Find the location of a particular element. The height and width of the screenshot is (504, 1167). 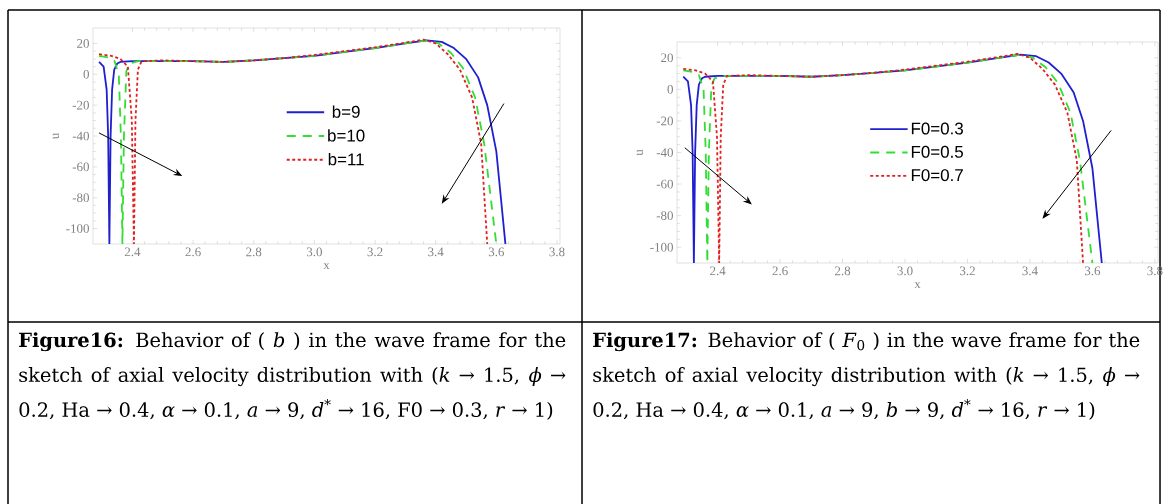

text: Figure16: Behavior of ( b ) in the wave frame for the sketch of axial velocity distribution with (k → 1.5, ϕ → 0.2, Ha → 0.4, α → 0.1, a → 9, d$^{*}$ → 16, F0 → 0.3, r → 1) is located at coordinates (292, 376).